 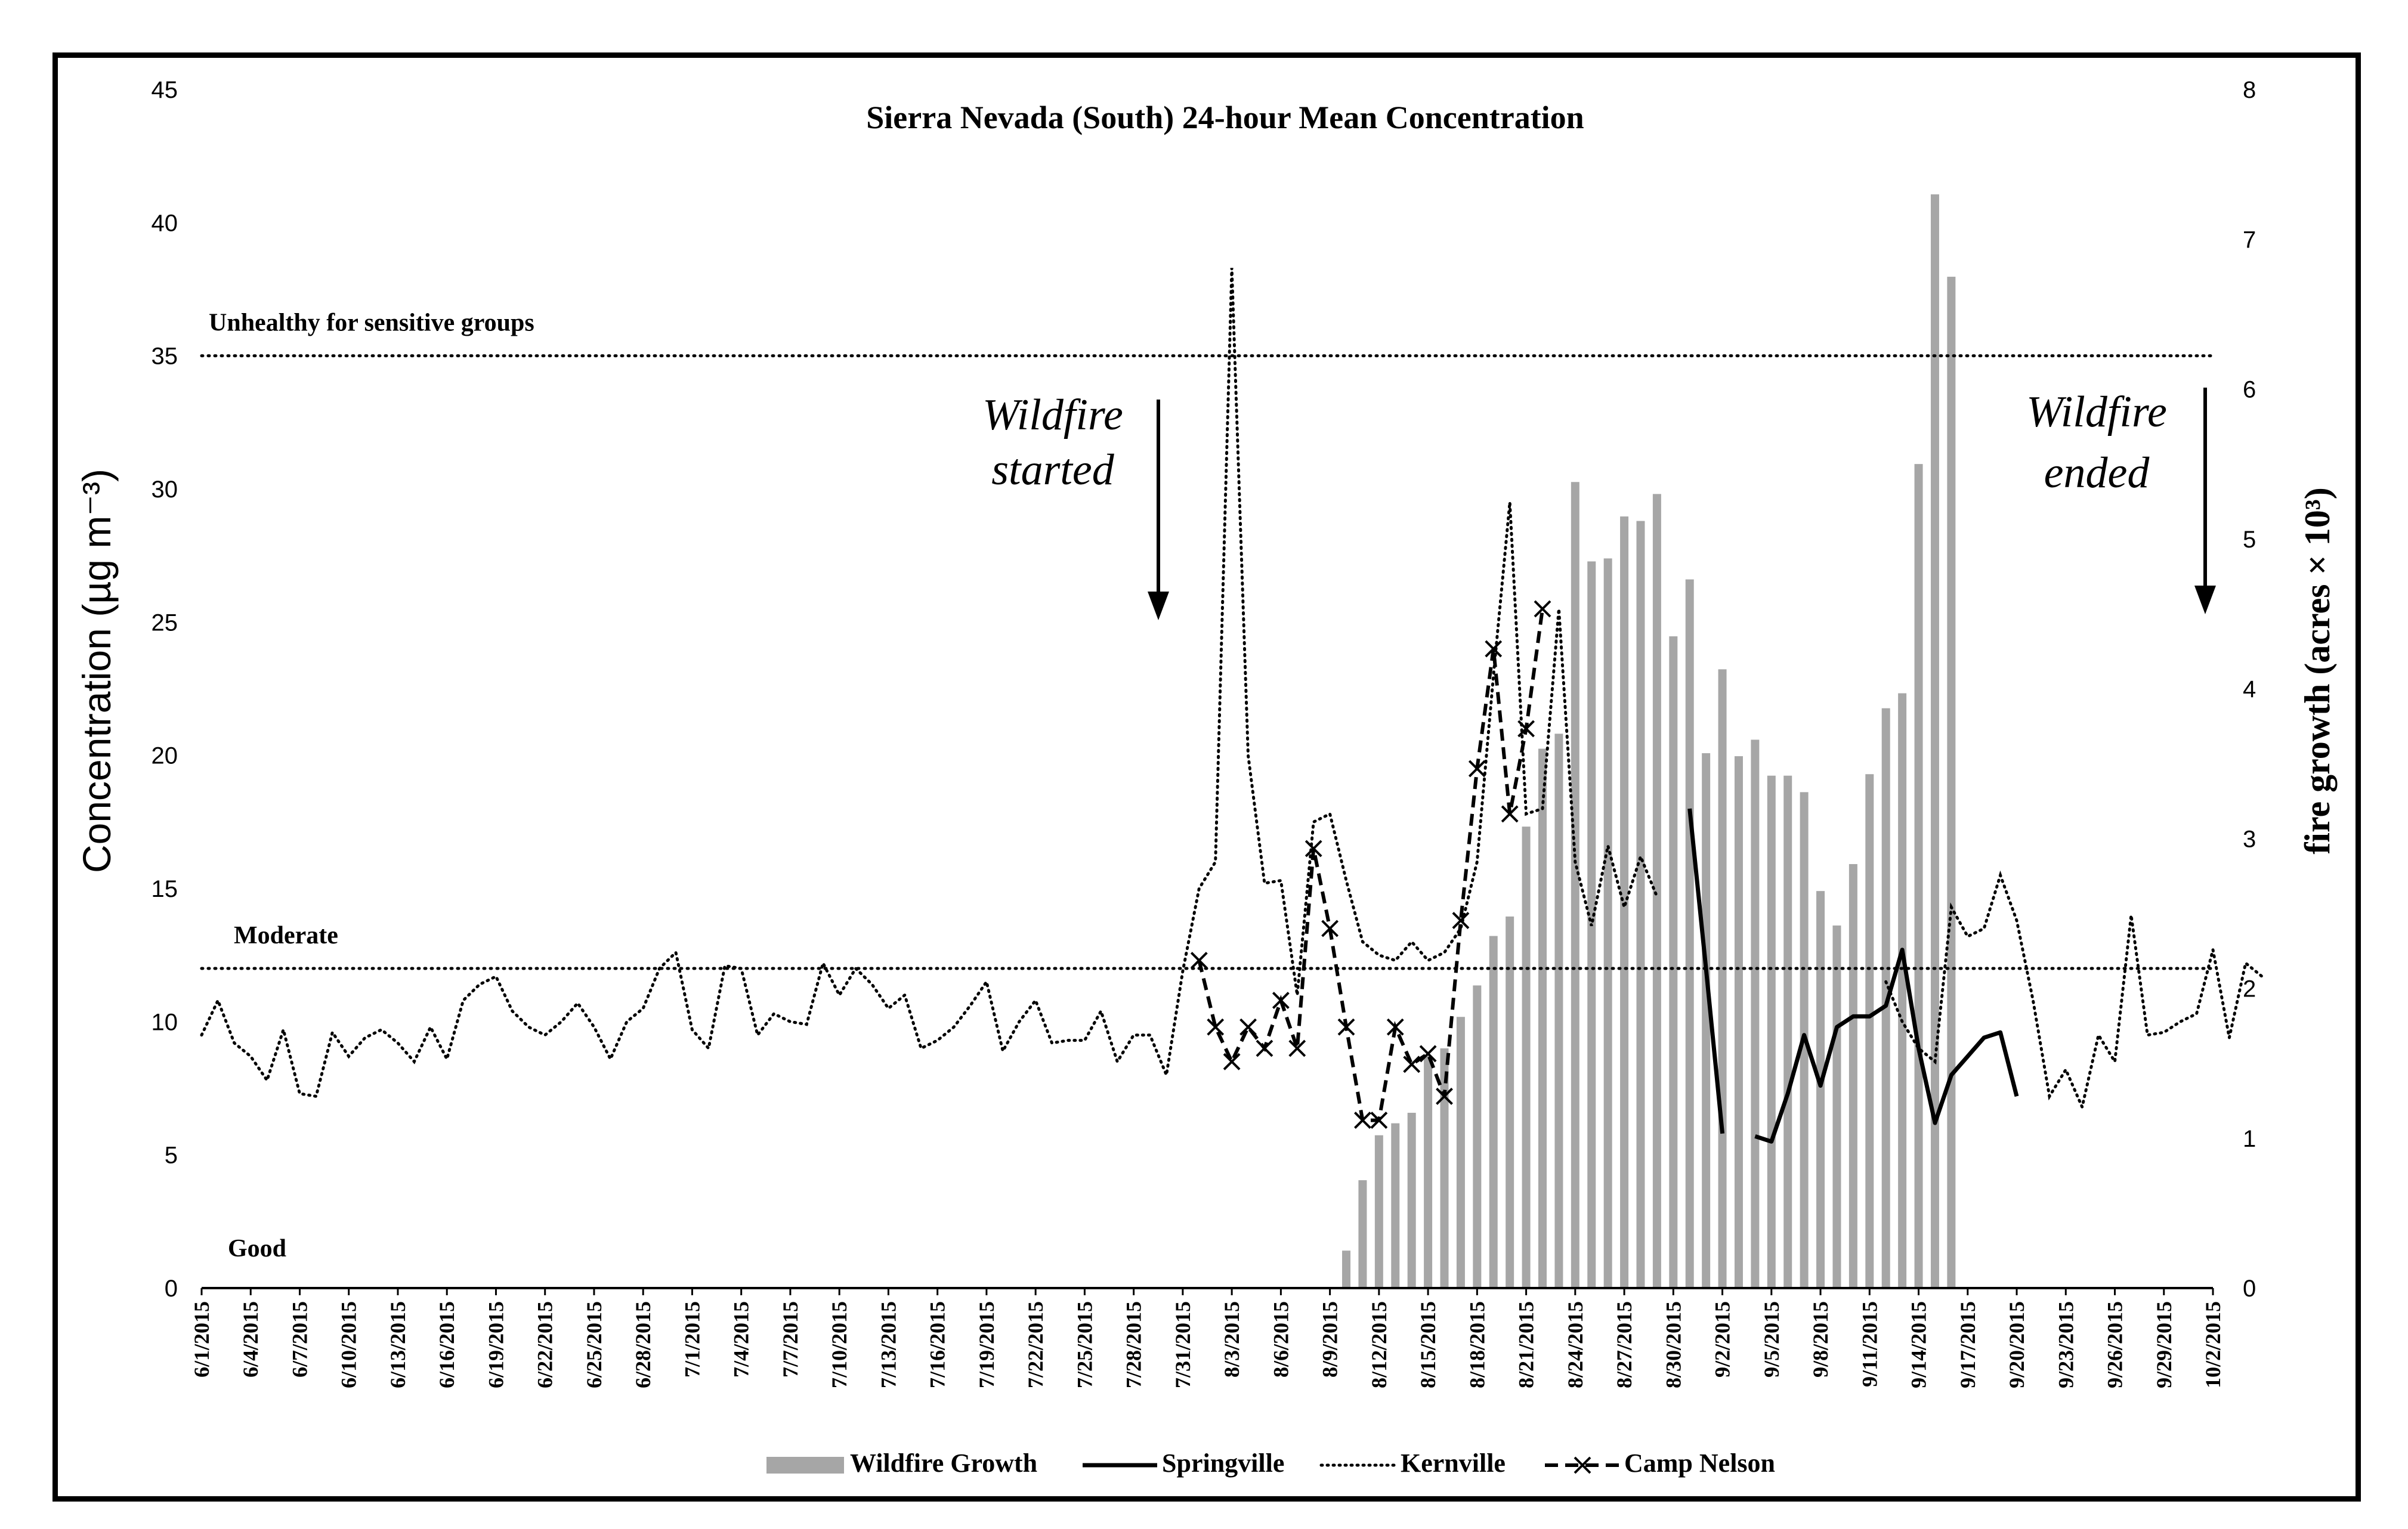 What do you see at coordinates (172, 1289) in the screenshot?
I see `y-tick-label: 0` at bounding box center [172, 1289].